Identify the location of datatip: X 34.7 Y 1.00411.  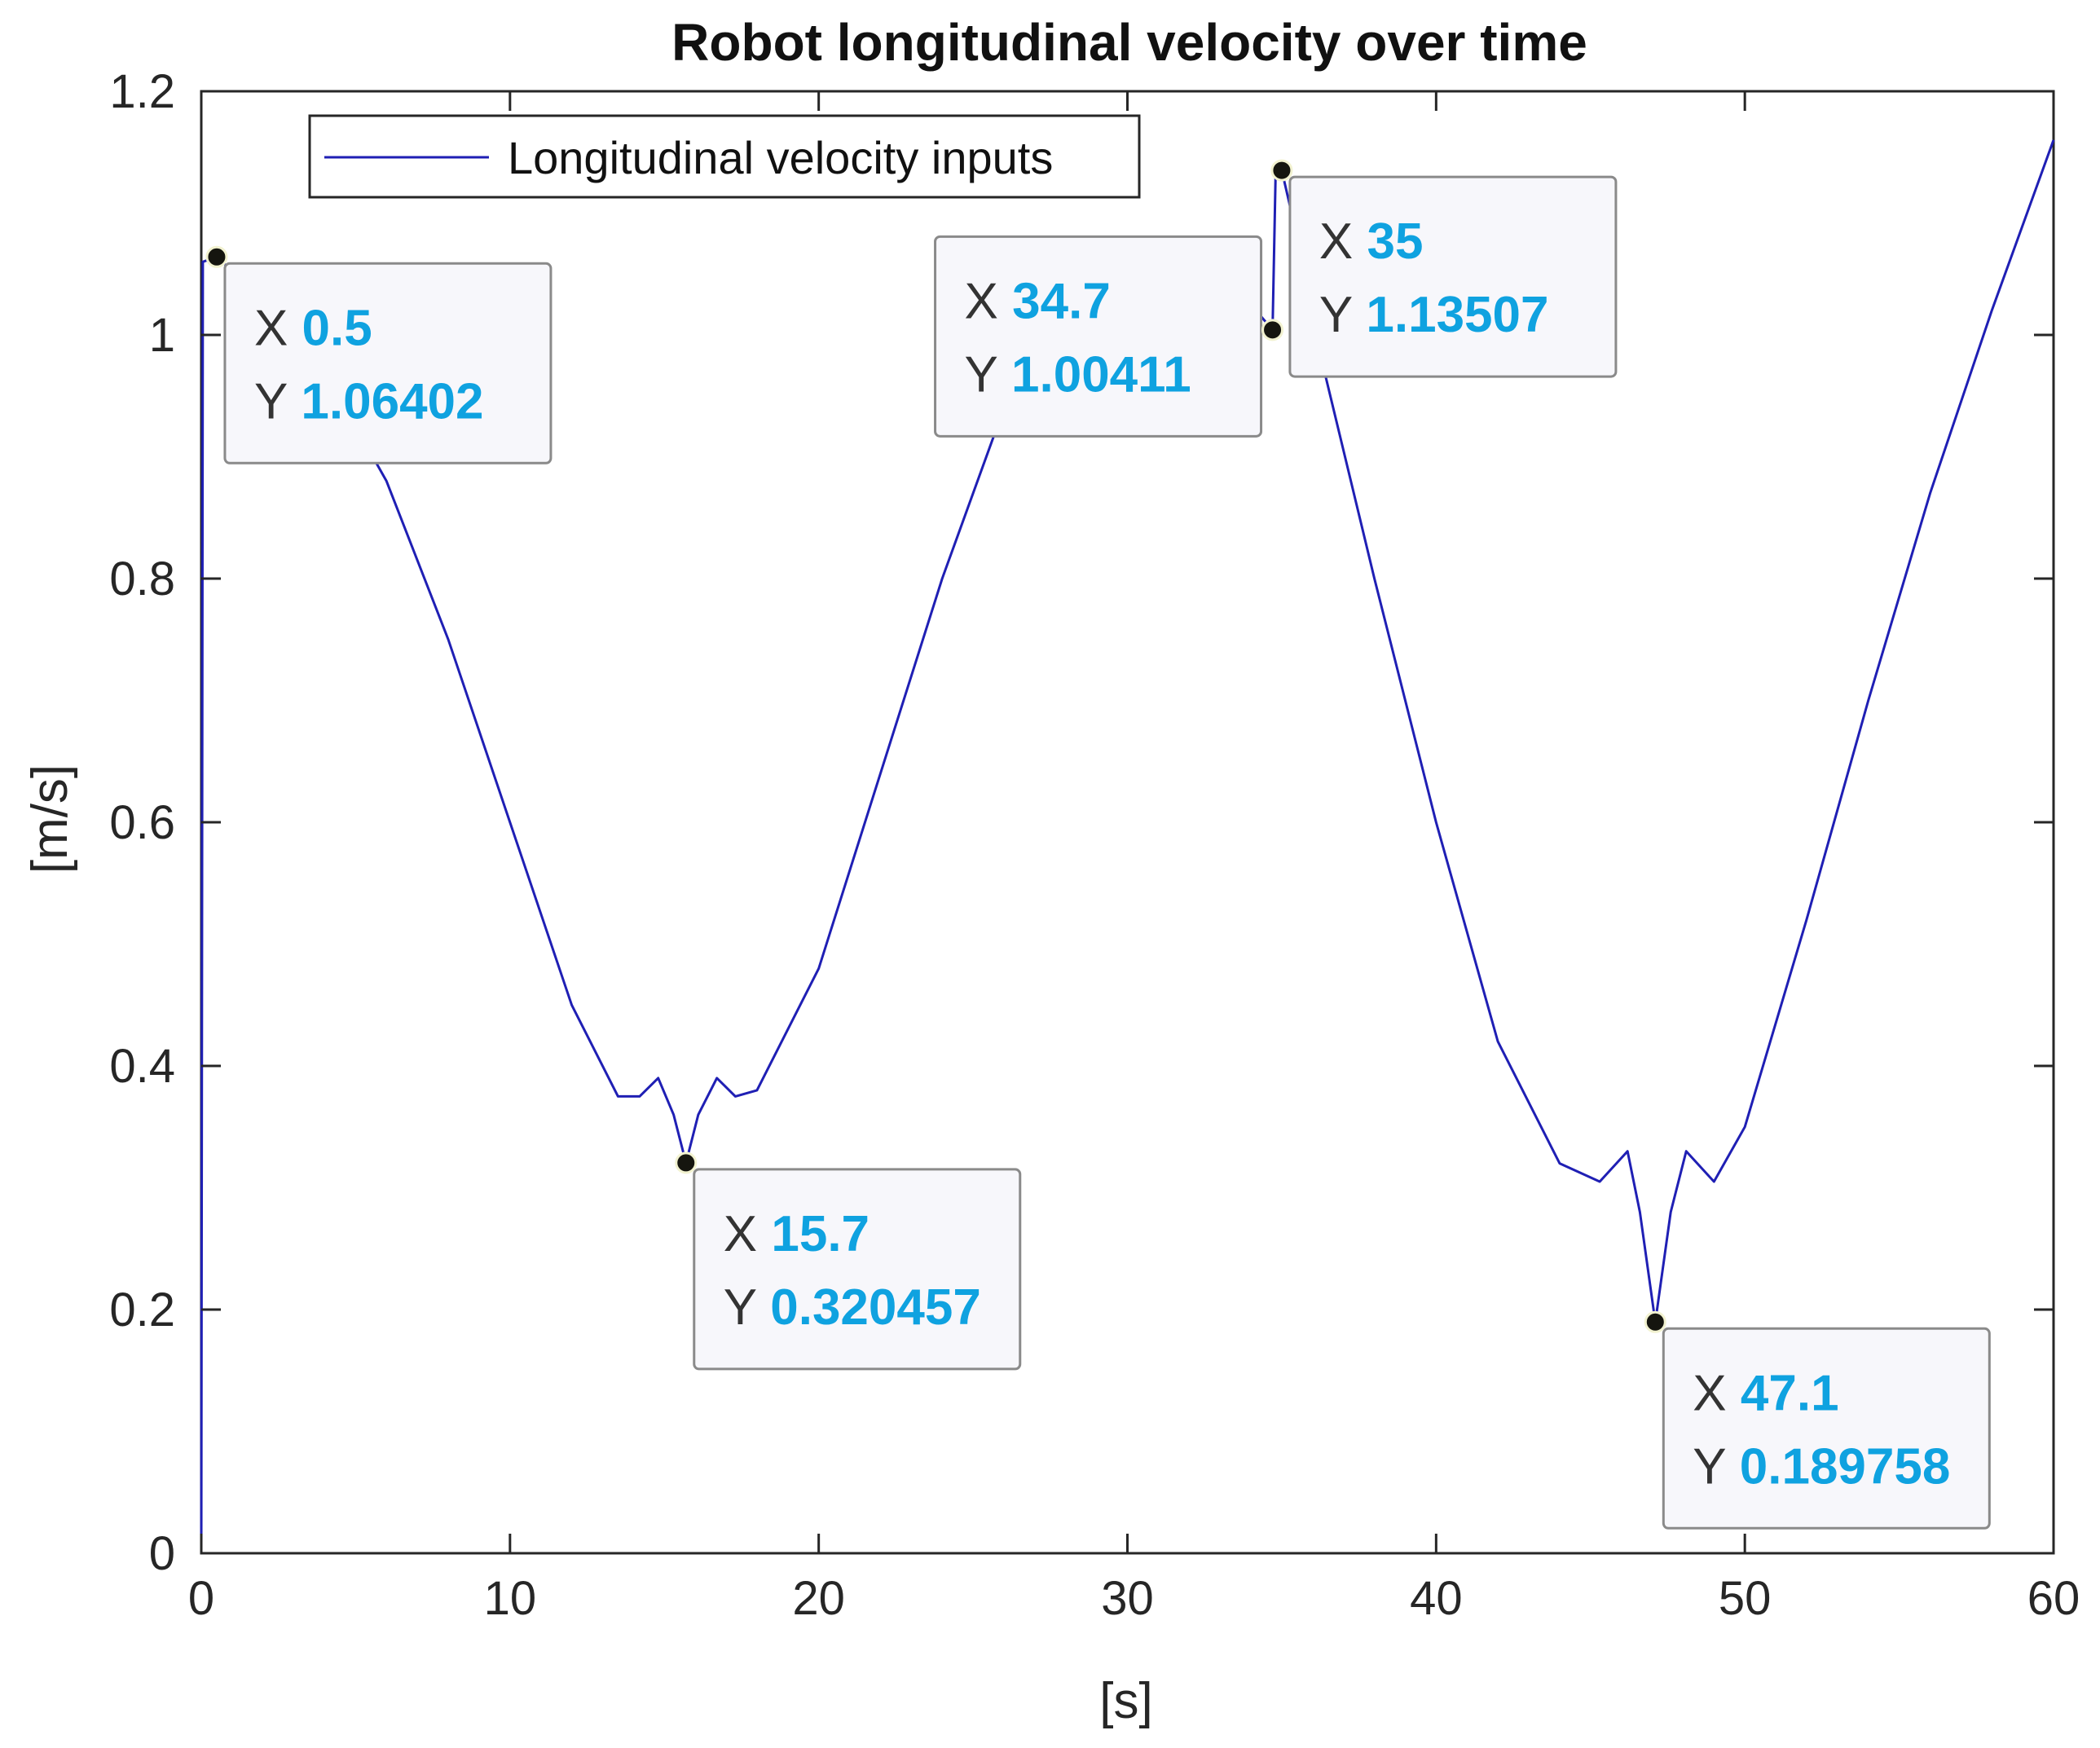
(1109, 336).